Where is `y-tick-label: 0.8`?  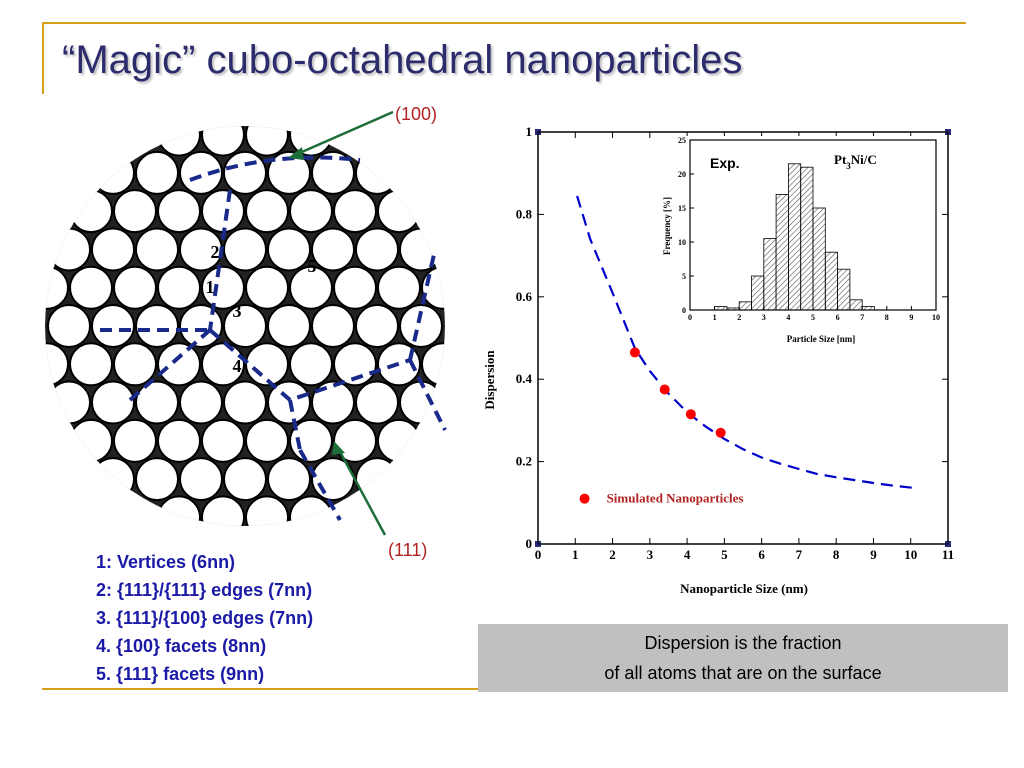 y-tick-label: 0.8 is located at coordinates (524, 213).